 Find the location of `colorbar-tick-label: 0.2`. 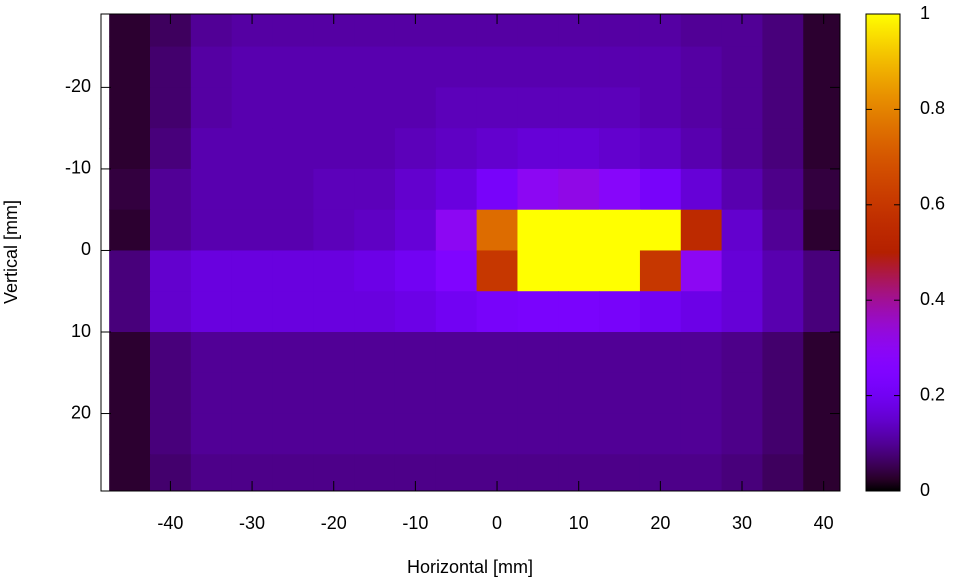

colorbar-tick-label: 0.2 is located at coordinates (932, 394).